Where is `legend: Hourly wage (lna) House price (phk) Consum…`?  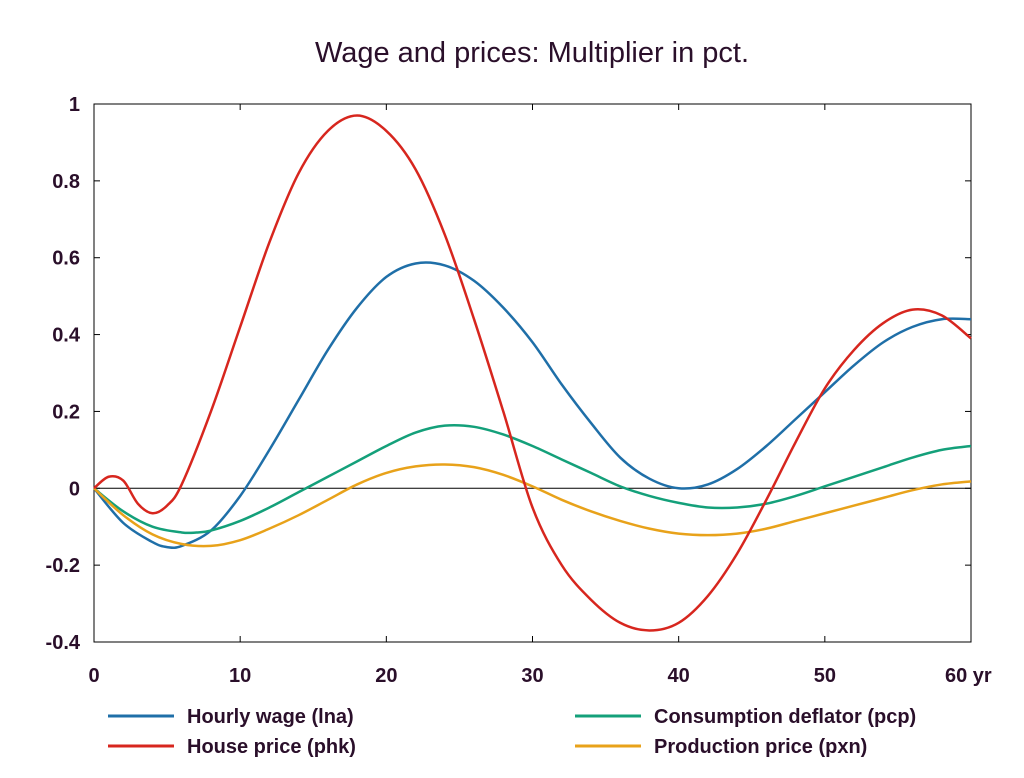
legend: Hourly wage (lna) House price (phk) Consum… is located at coordinates (512, 732).